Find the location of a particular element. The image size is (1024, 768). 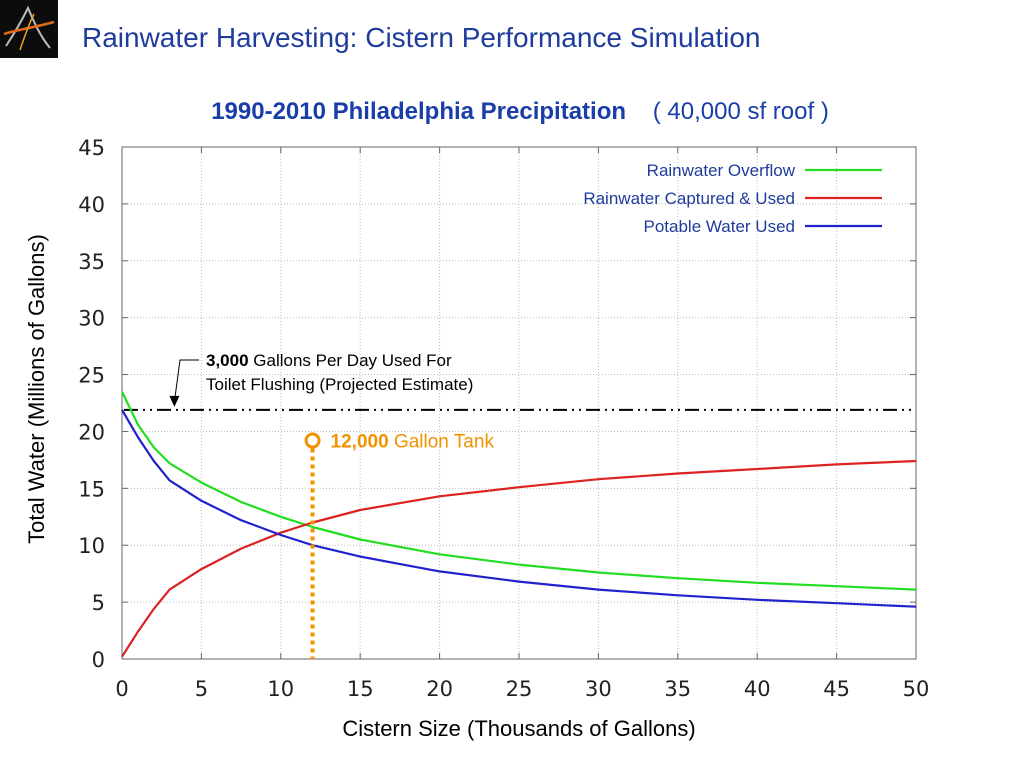

legend-label: Rainwater Overflow is located at coordinates (721, 170).